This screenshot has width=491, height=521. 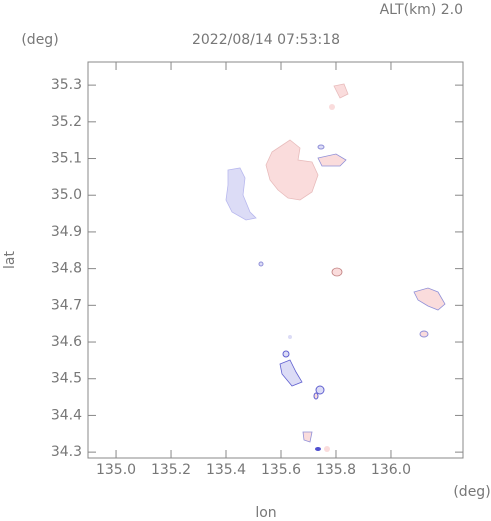 What do you see at coordinates (66, 342) in the screenshot?
I see `y-tick-label: 34.6` at bounding box center [66, 342].